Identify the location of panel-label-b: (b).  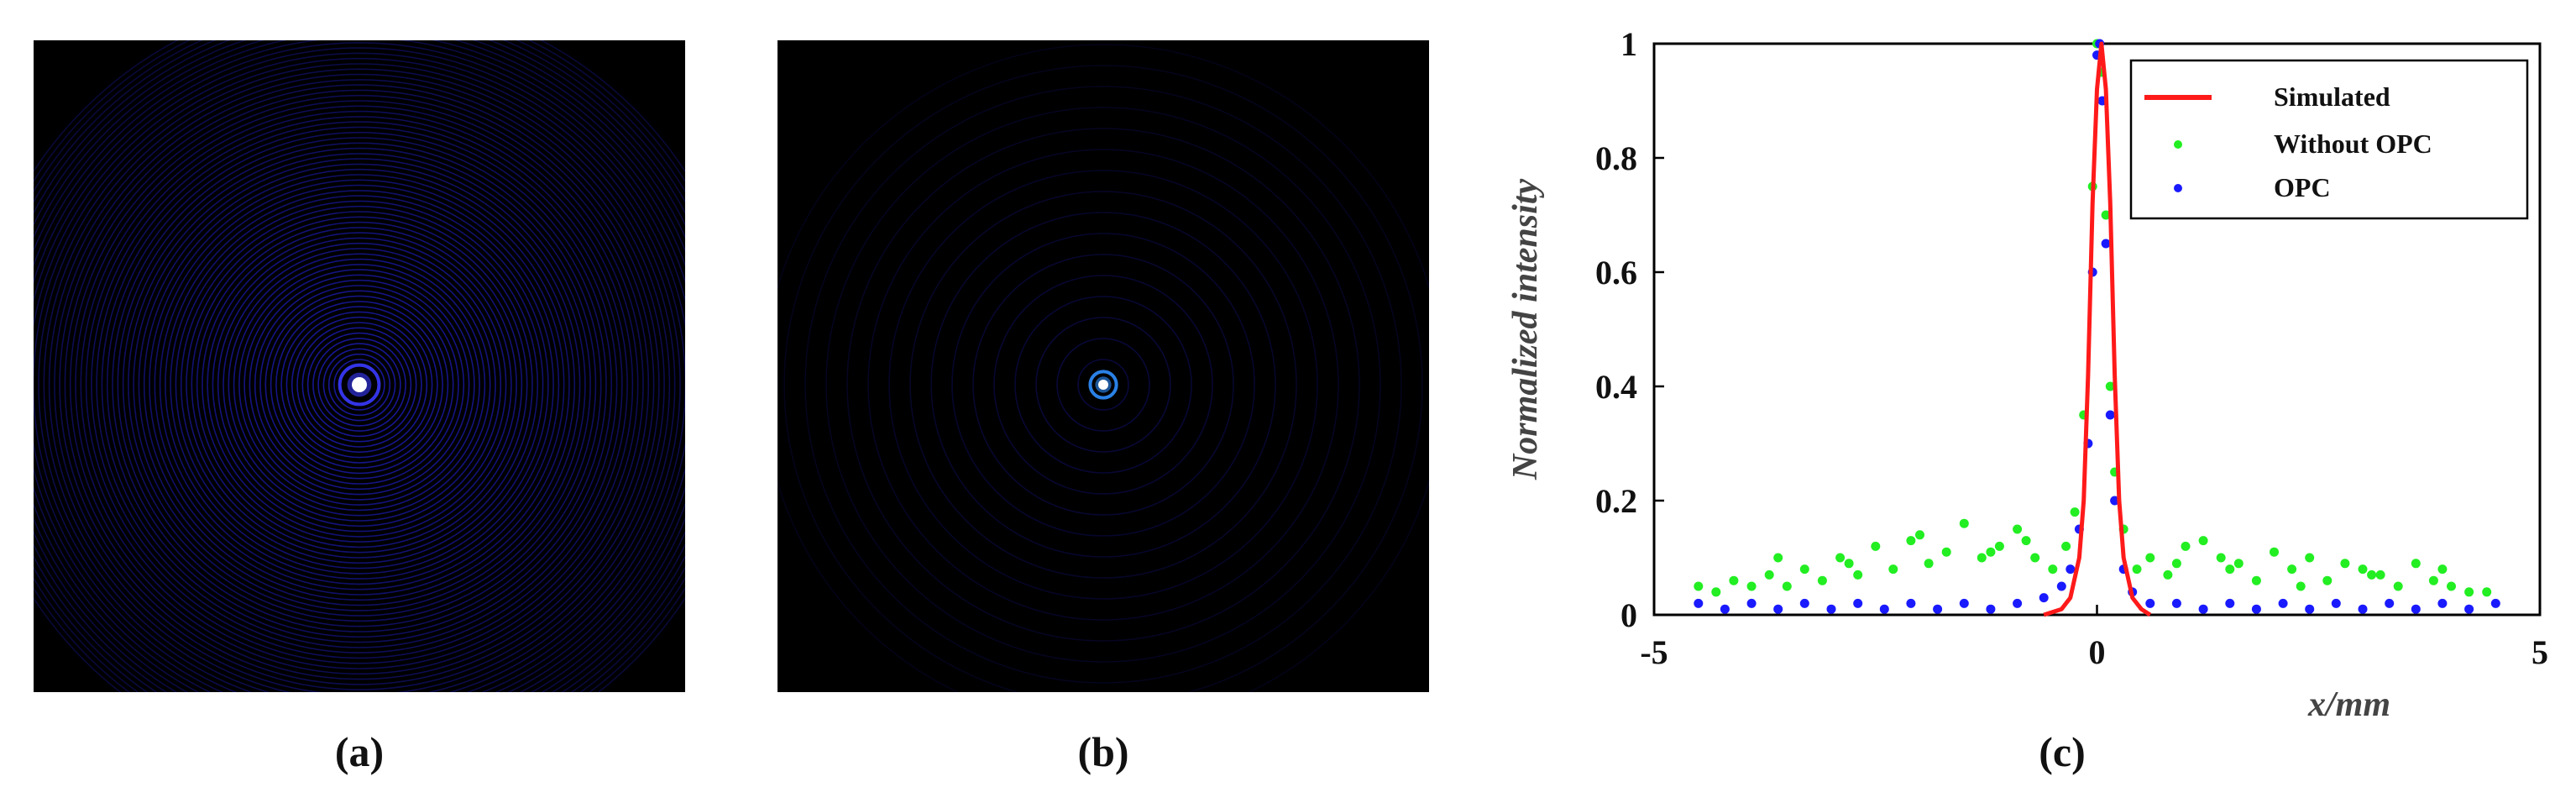
(1103, 752).